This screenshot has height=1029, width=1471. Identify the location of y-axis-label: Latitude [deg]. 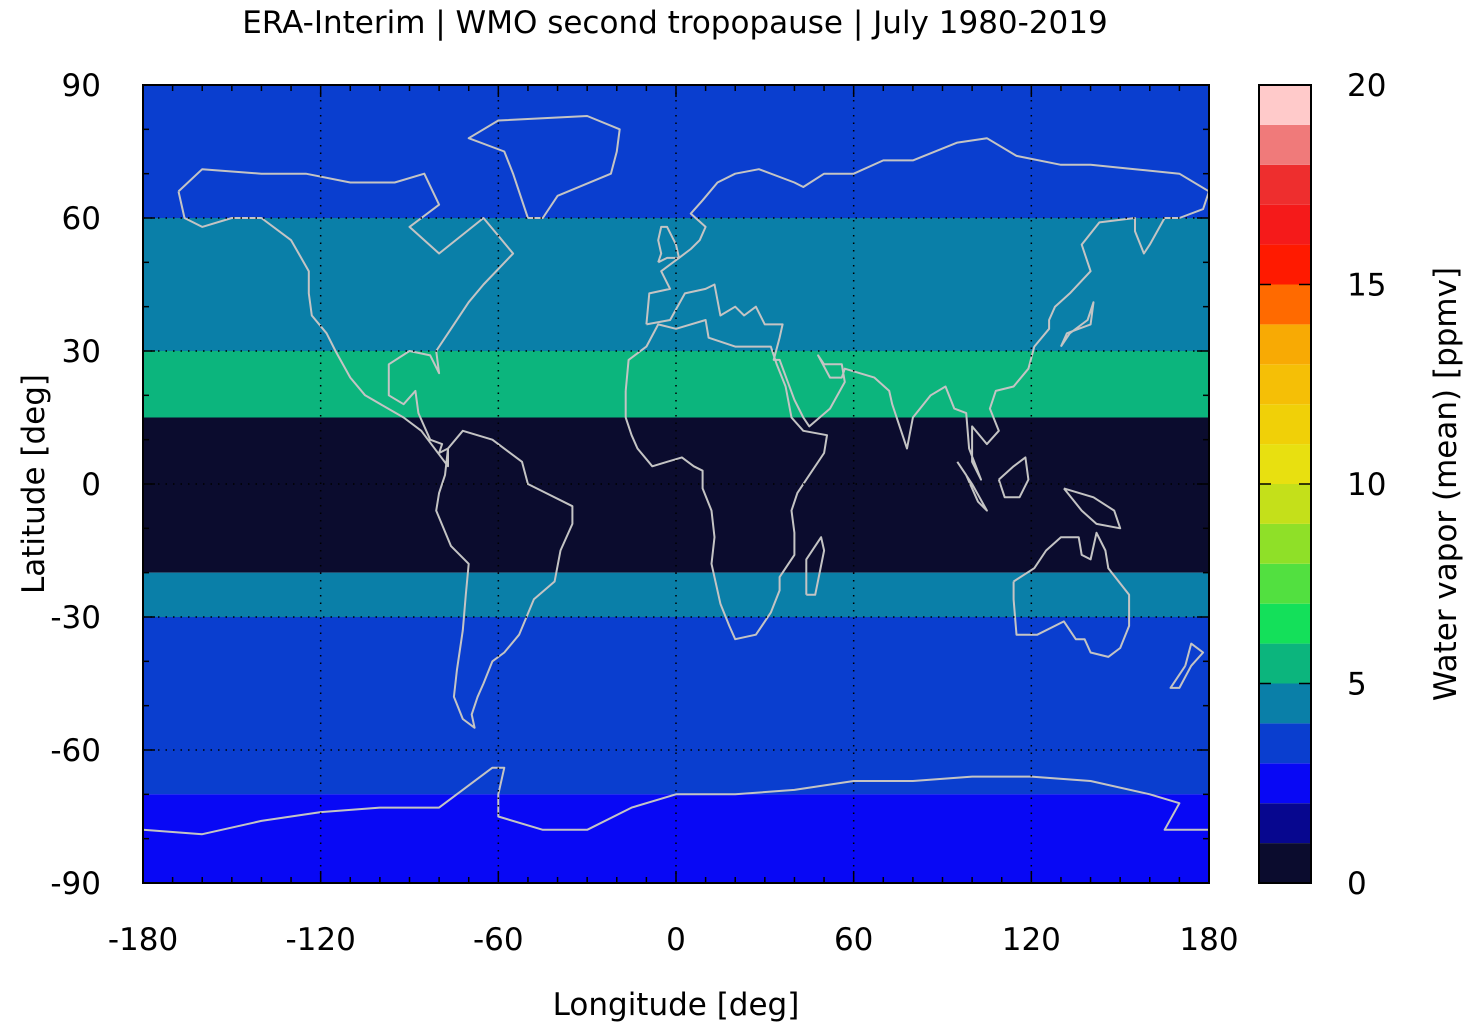
(34, 484).